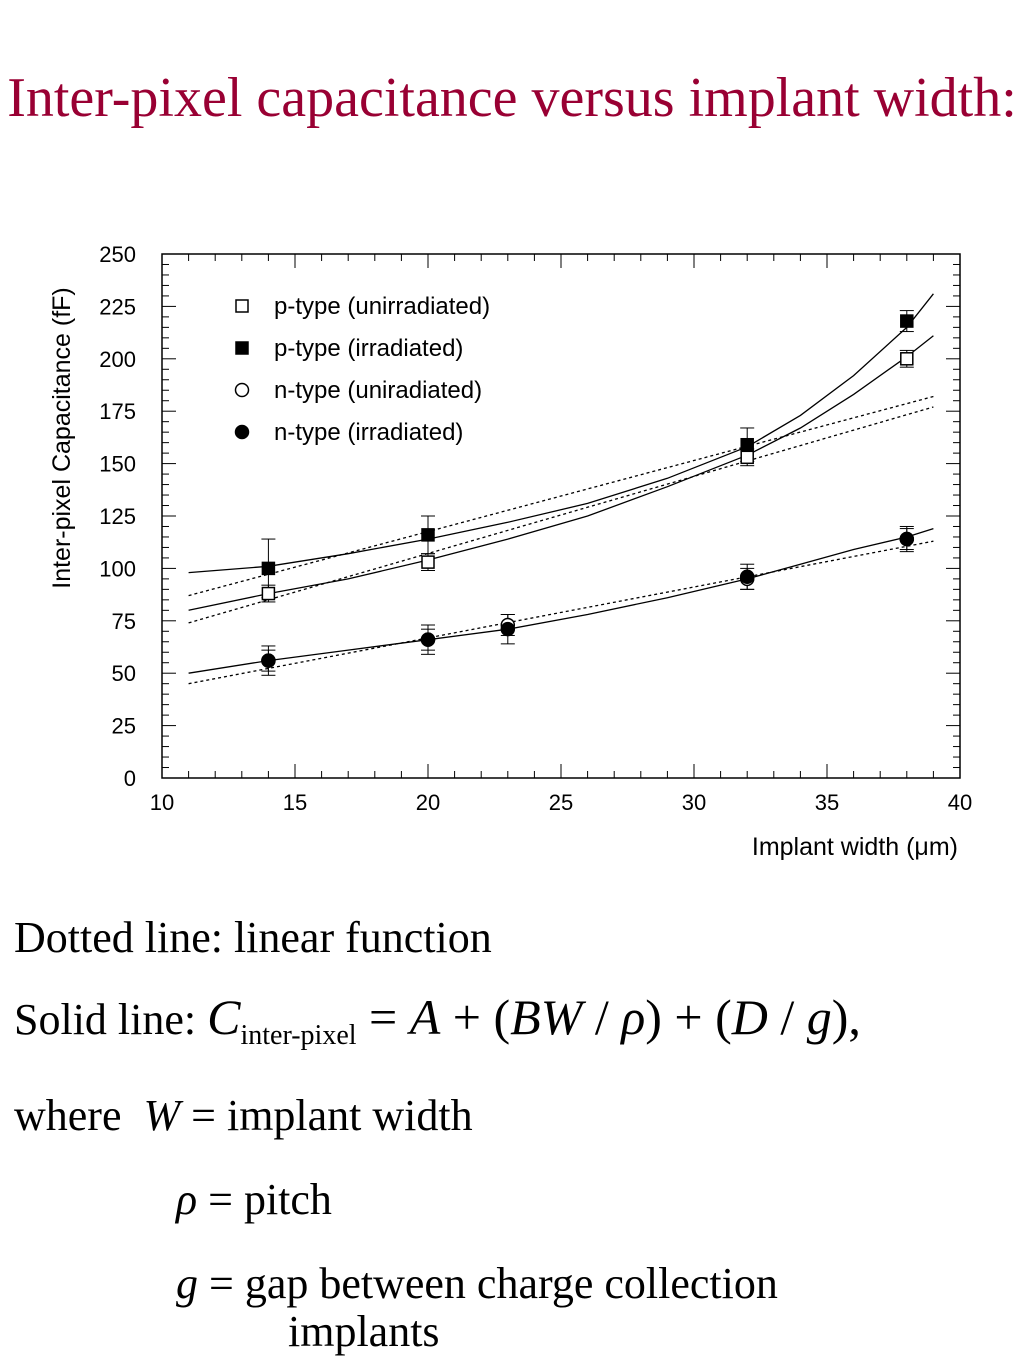  What do you see at coordinates (827, 802) in the screenshot?
I see `x-tick-label: 35` at bounding box center [827, 802].